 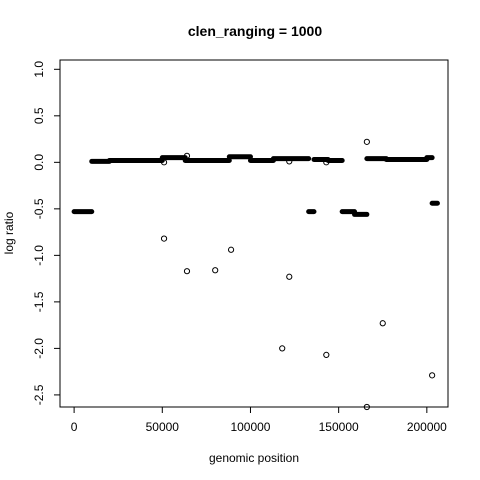 What do you see at coordinates (39, 208) in the screenshot?
I see `y-tick-label: -0.5` at bounding box center [39, 208].